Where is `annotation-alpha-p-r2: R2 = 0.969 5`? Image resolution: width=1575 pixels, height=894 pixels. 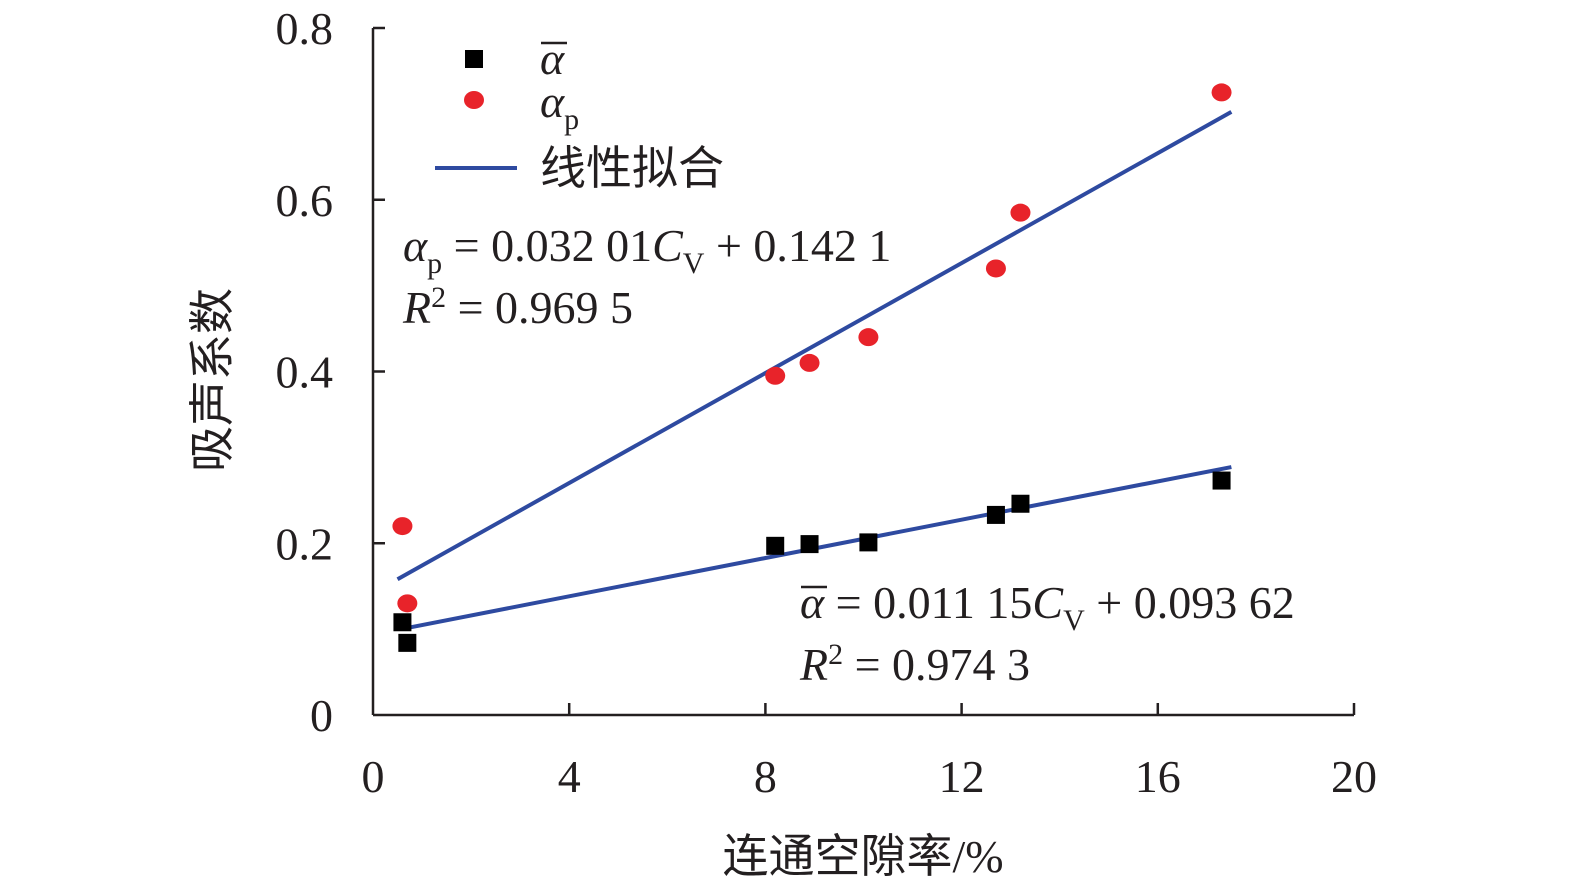
annotation-alpha-p-r2: R2 = 0.969 5 is located at coordinates (517, 307).